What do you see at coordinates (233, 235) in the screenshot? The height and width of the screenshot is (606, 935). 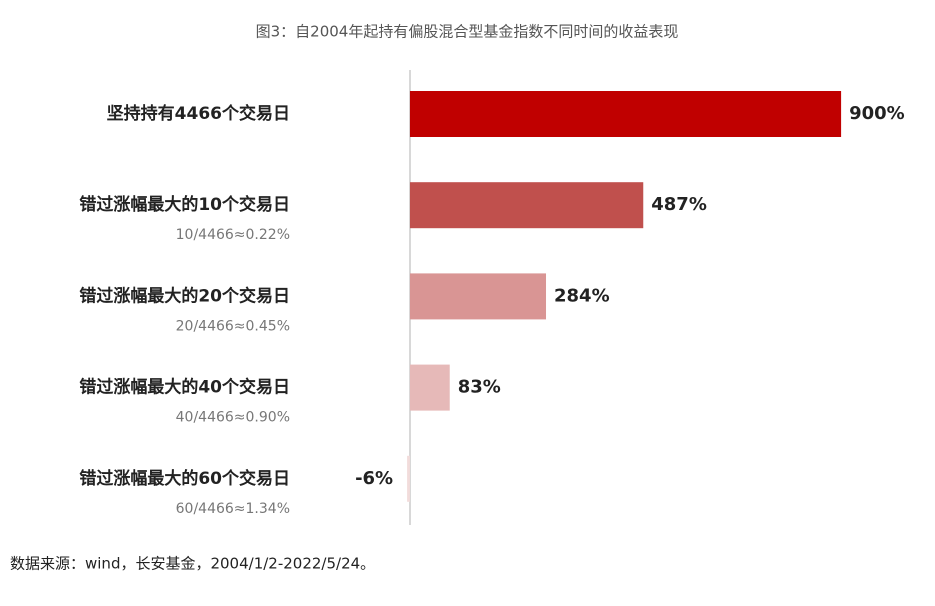 I see `category-note: 10/4466≈0.22%` at bounding box center [233, 235].